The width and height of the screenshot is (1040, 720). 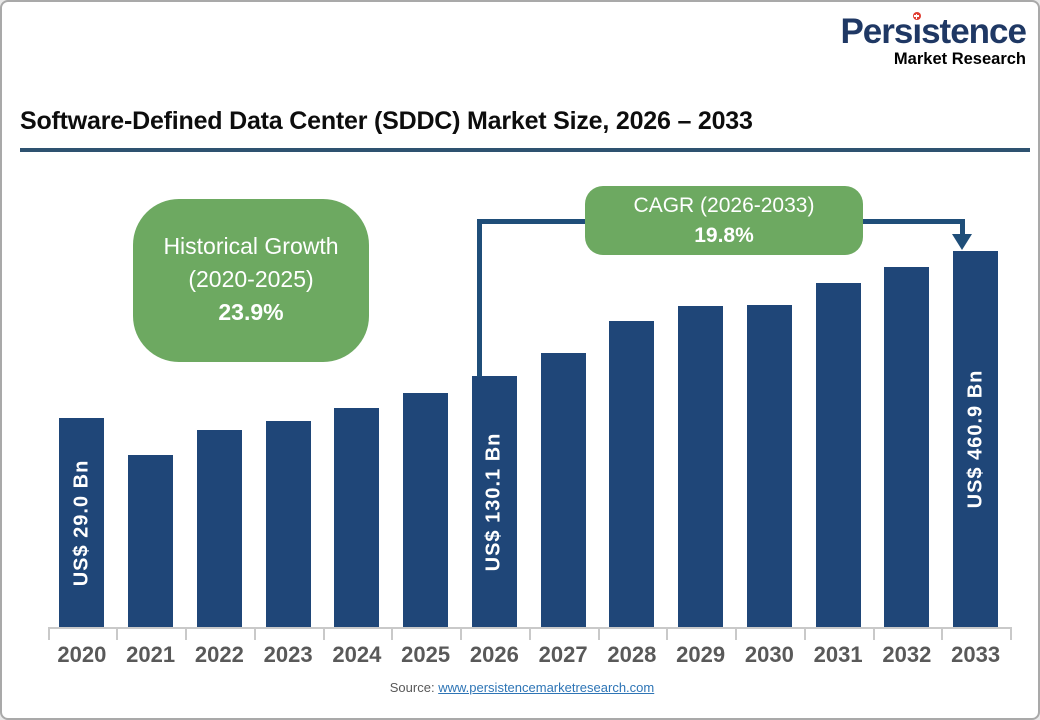 What do you see at coordinates (769, 466) in the screenshot?
I see `bar-2030` at bounding box center [769, 466].